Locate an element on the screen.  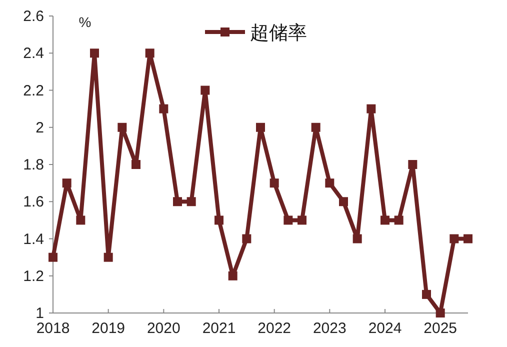
x-tick-label: 2019 is located at coordinates (109, 328).